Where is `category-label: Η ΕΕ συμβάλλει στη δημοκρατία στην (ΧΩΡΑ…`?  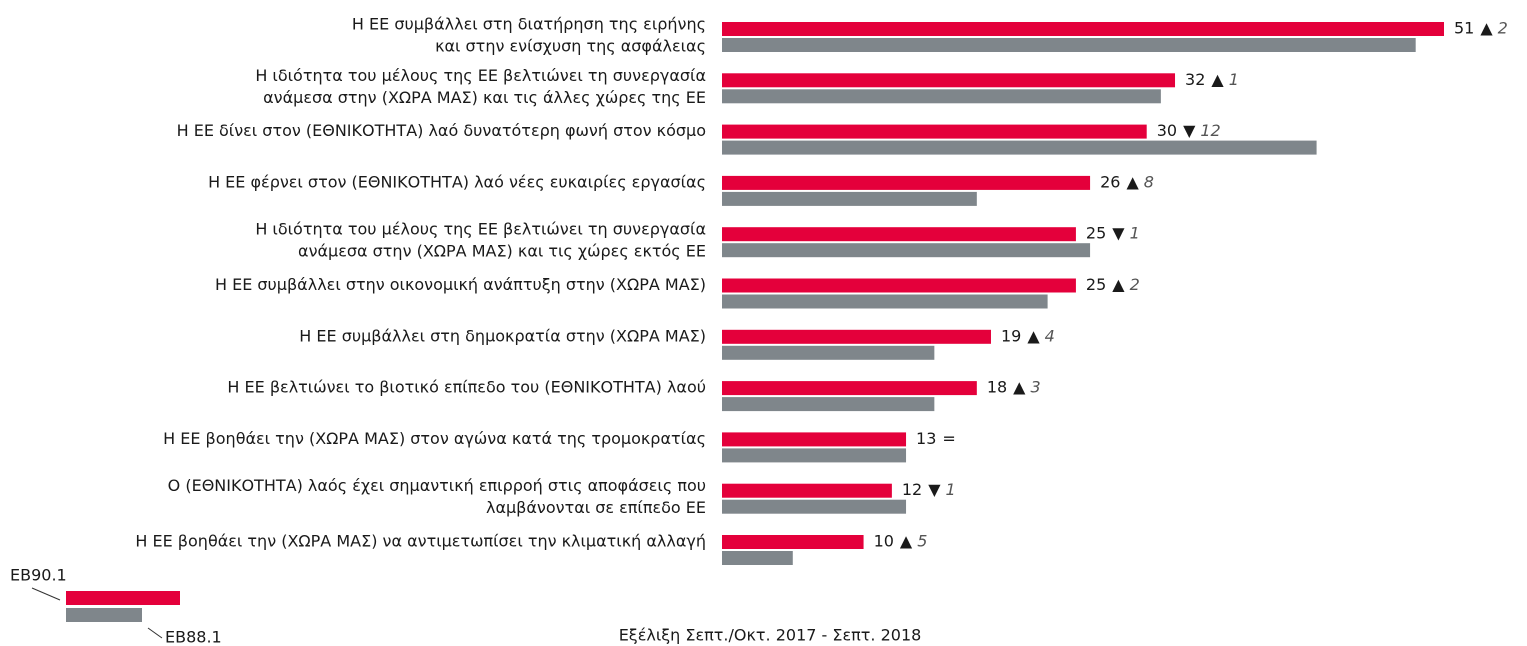 category-label: Η ΕΕ συμβάλλει στη δημοκρατία στην (ΧΩΡΑ… is located at coordinates (502, 335).